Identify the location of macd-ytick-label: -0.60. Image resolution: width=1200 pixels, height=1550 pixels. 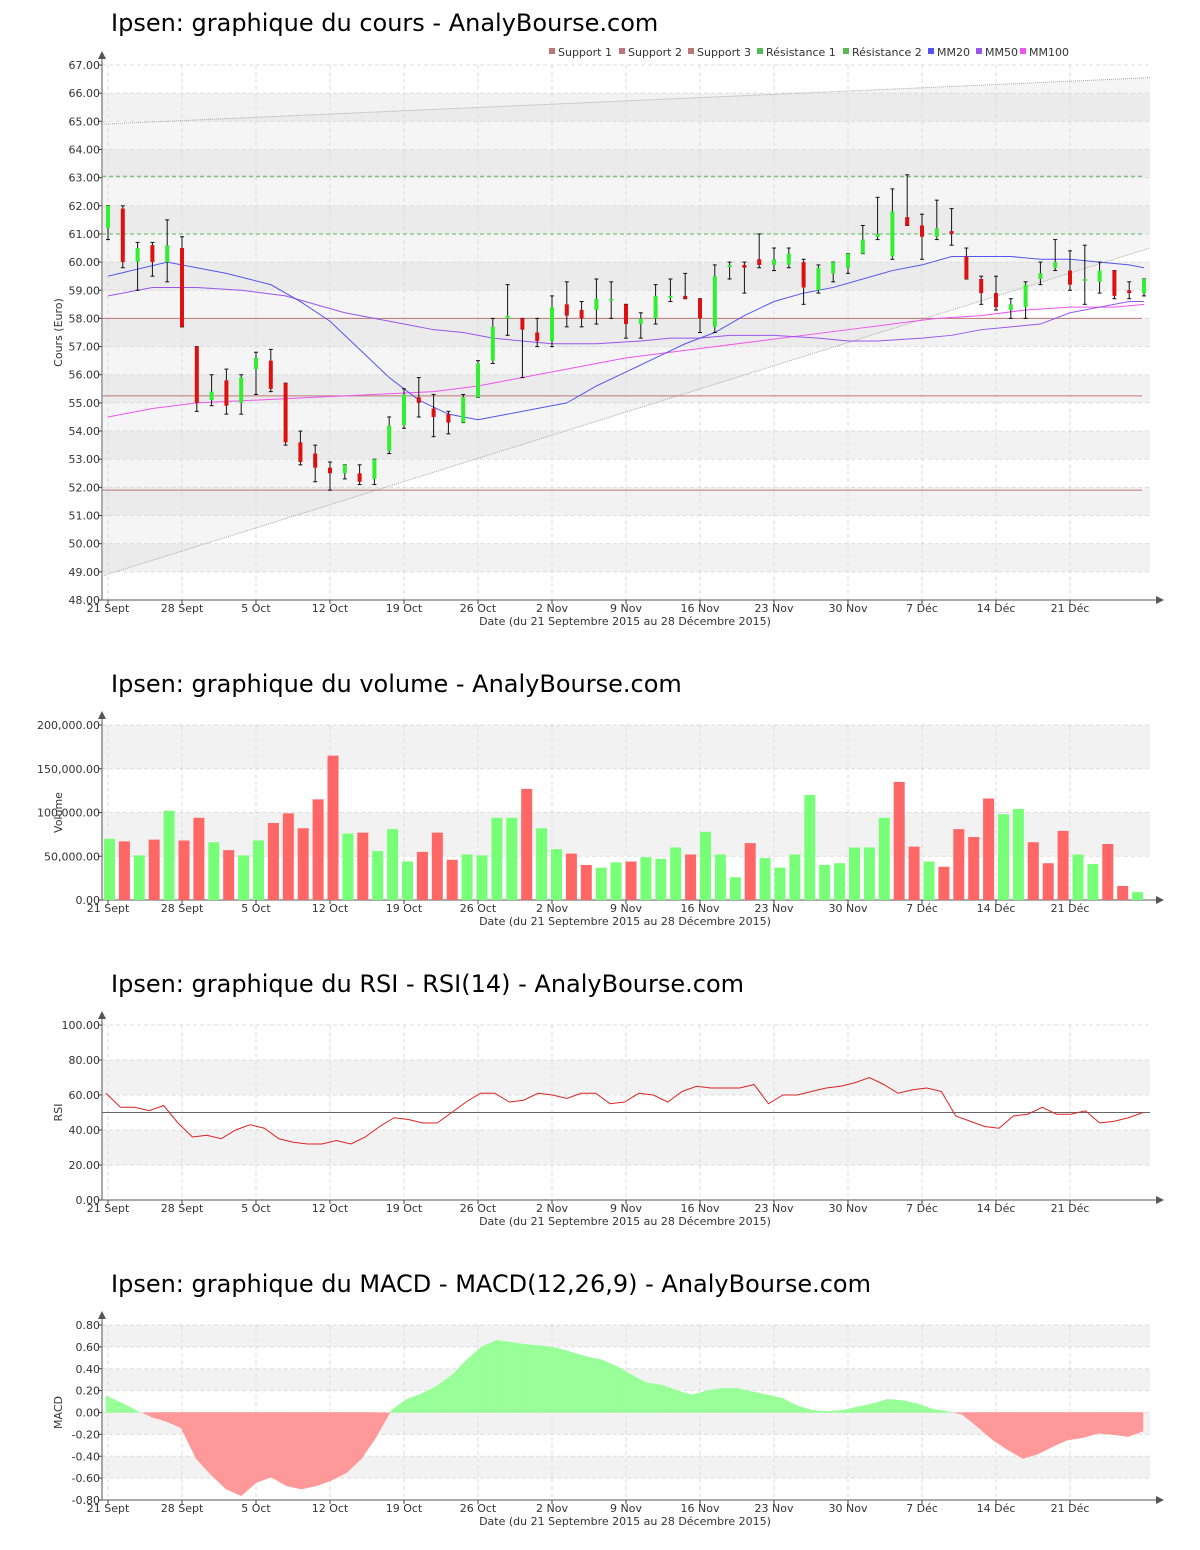
(86, 1478).